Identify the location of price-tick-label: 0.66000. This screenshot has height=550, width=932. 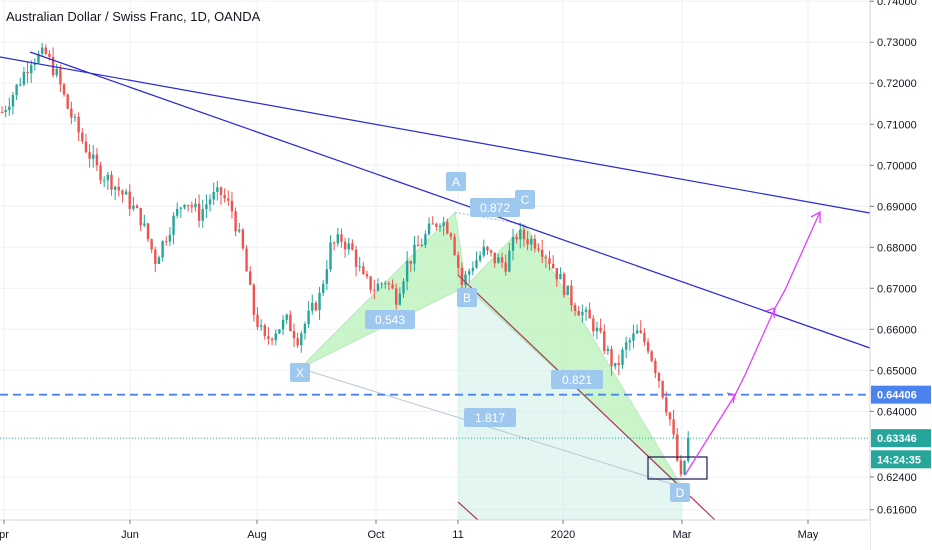
(897, 330).